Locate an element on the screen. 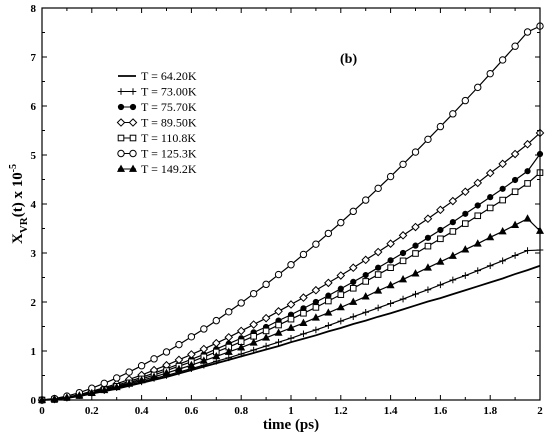  legend-item-t-149-2k: T = 149.2K is located at coordinates (156, 169).